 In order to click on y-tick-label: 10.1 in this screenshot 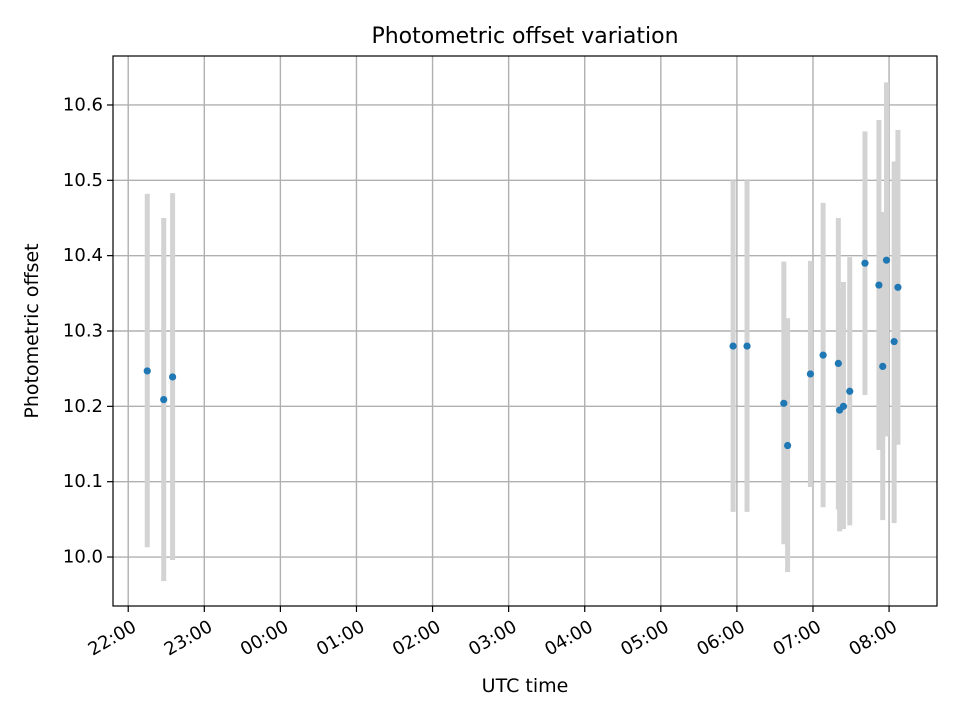, I will do `click(83, 481)`.